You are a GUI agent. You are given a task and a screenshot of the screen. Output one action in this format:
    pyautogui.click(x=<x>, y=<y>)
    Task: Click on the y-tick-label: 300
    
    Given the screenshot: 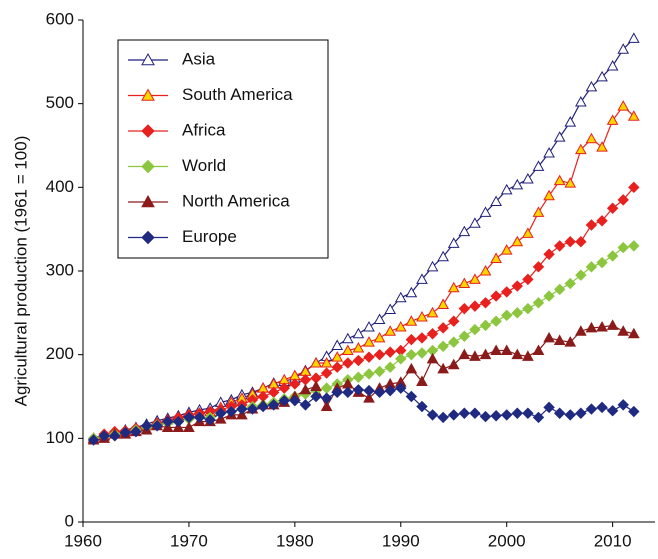 What is the action you would take?
    pyautogui.click(x=60, y=269)
    